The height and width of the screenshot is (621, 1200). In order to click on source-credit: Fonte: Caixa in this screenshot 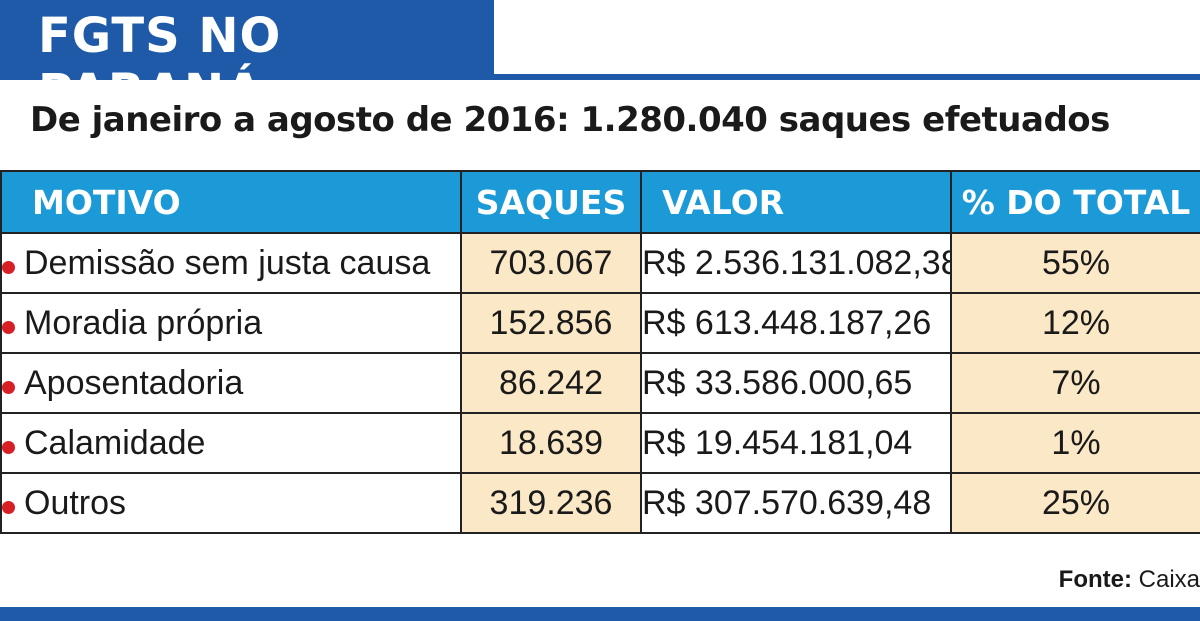, I will do `click(1129, 580)`.